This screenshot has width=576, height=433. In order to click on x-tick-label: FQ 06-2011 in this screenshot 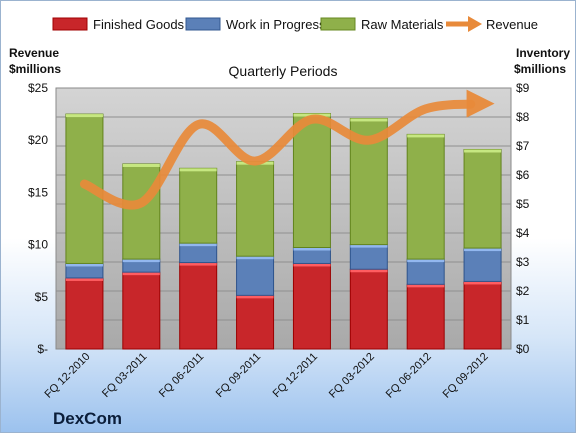, I will do `click(181, 375)`.